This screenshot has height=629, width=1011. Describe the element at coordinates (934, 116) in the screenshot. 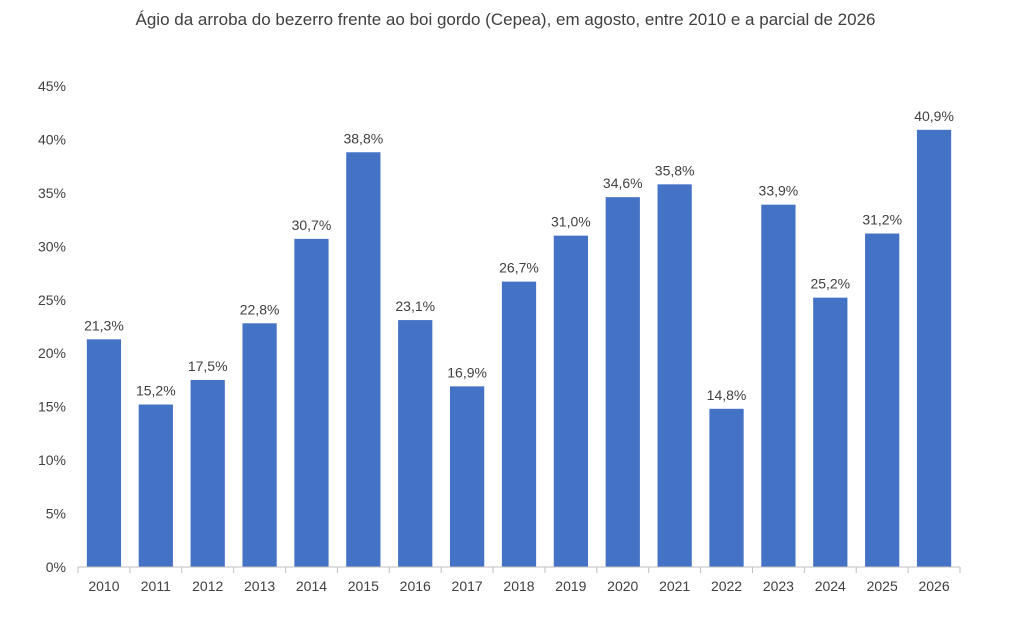

I see `data-label: 40,9%` at that location.